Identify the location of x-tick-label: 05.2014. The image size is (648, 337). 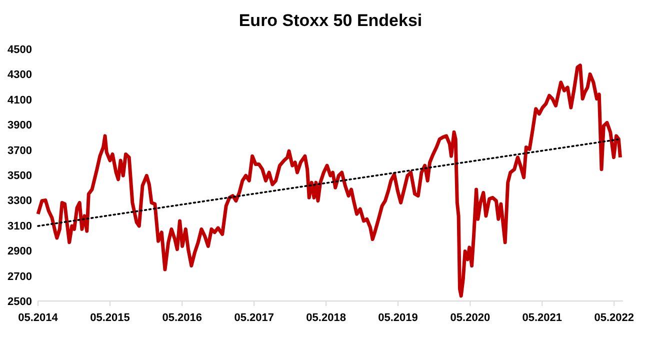
(38, 318).